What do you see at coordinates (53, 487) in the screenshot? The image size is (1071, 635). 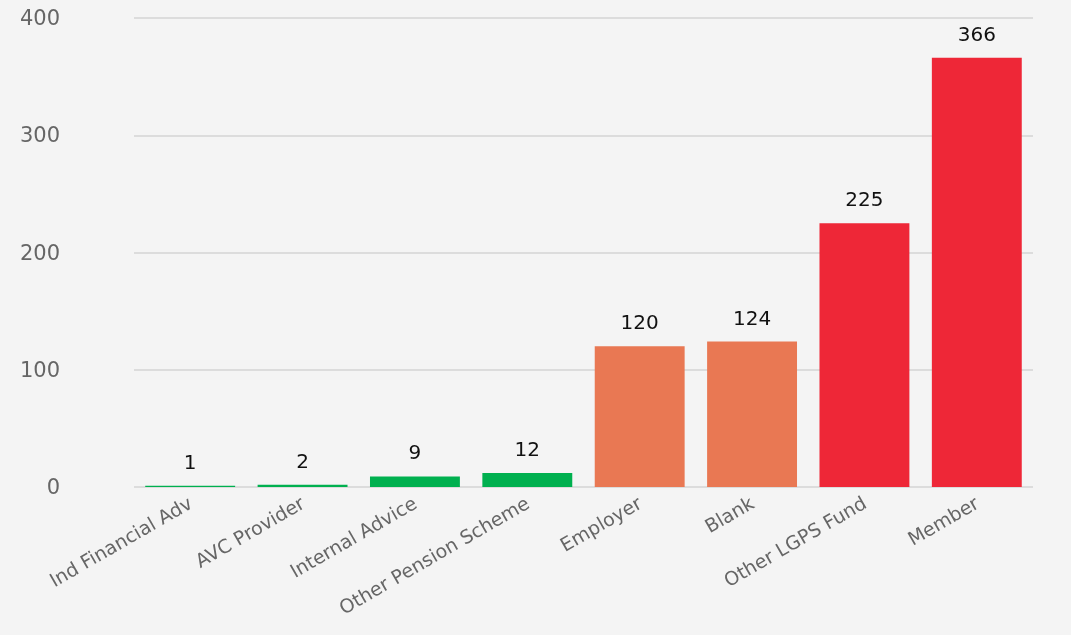 I see `y-tick-label: 0` at bounding box center [53, 487].